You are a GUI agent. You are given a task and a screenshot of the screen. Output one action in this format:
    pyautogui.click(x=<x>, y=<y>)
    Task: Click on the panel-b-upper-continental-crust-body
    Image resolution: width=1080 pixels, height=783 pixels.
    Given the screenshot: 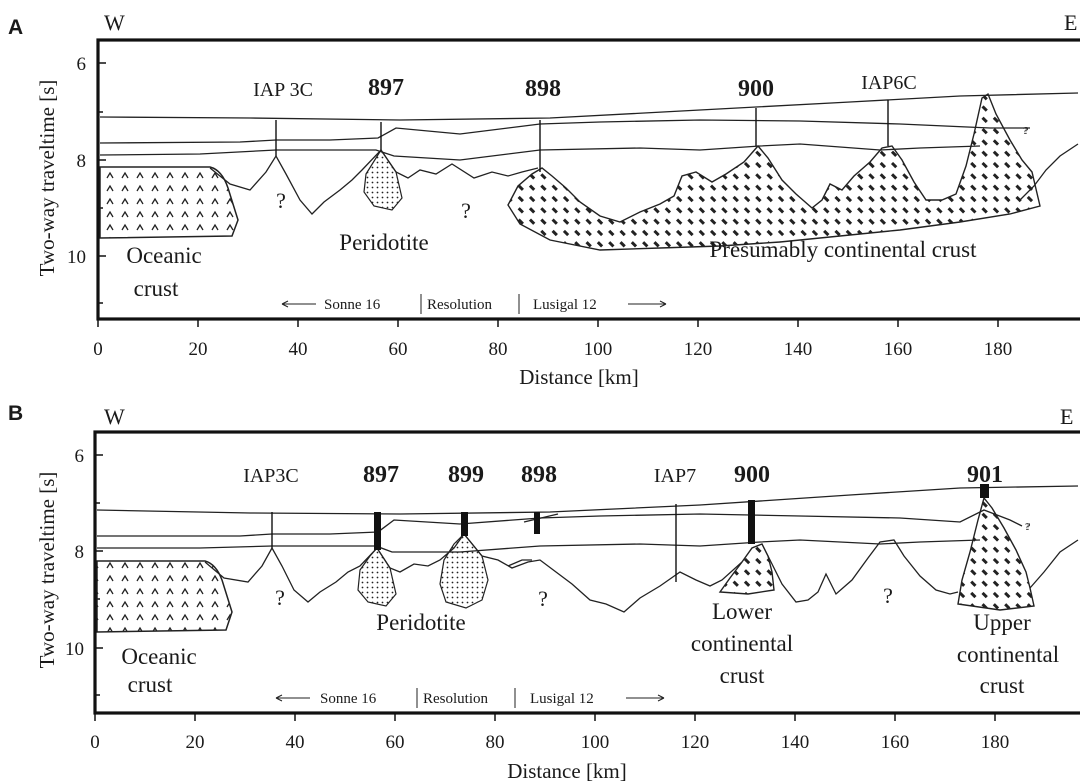 What is the action you would take?
    pyautogui.click(x=996, y=553)
    